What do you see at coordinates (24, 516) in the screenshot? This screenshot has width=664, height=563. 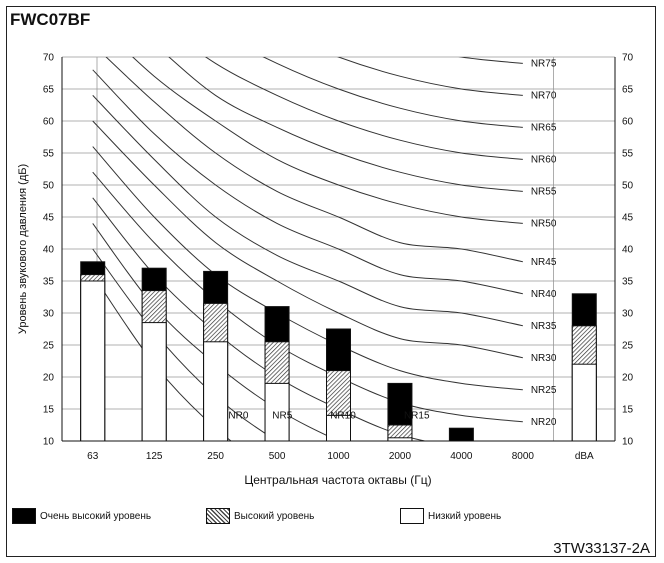 I see `legend-swatch-very-high` at bounding box center [24, 516].